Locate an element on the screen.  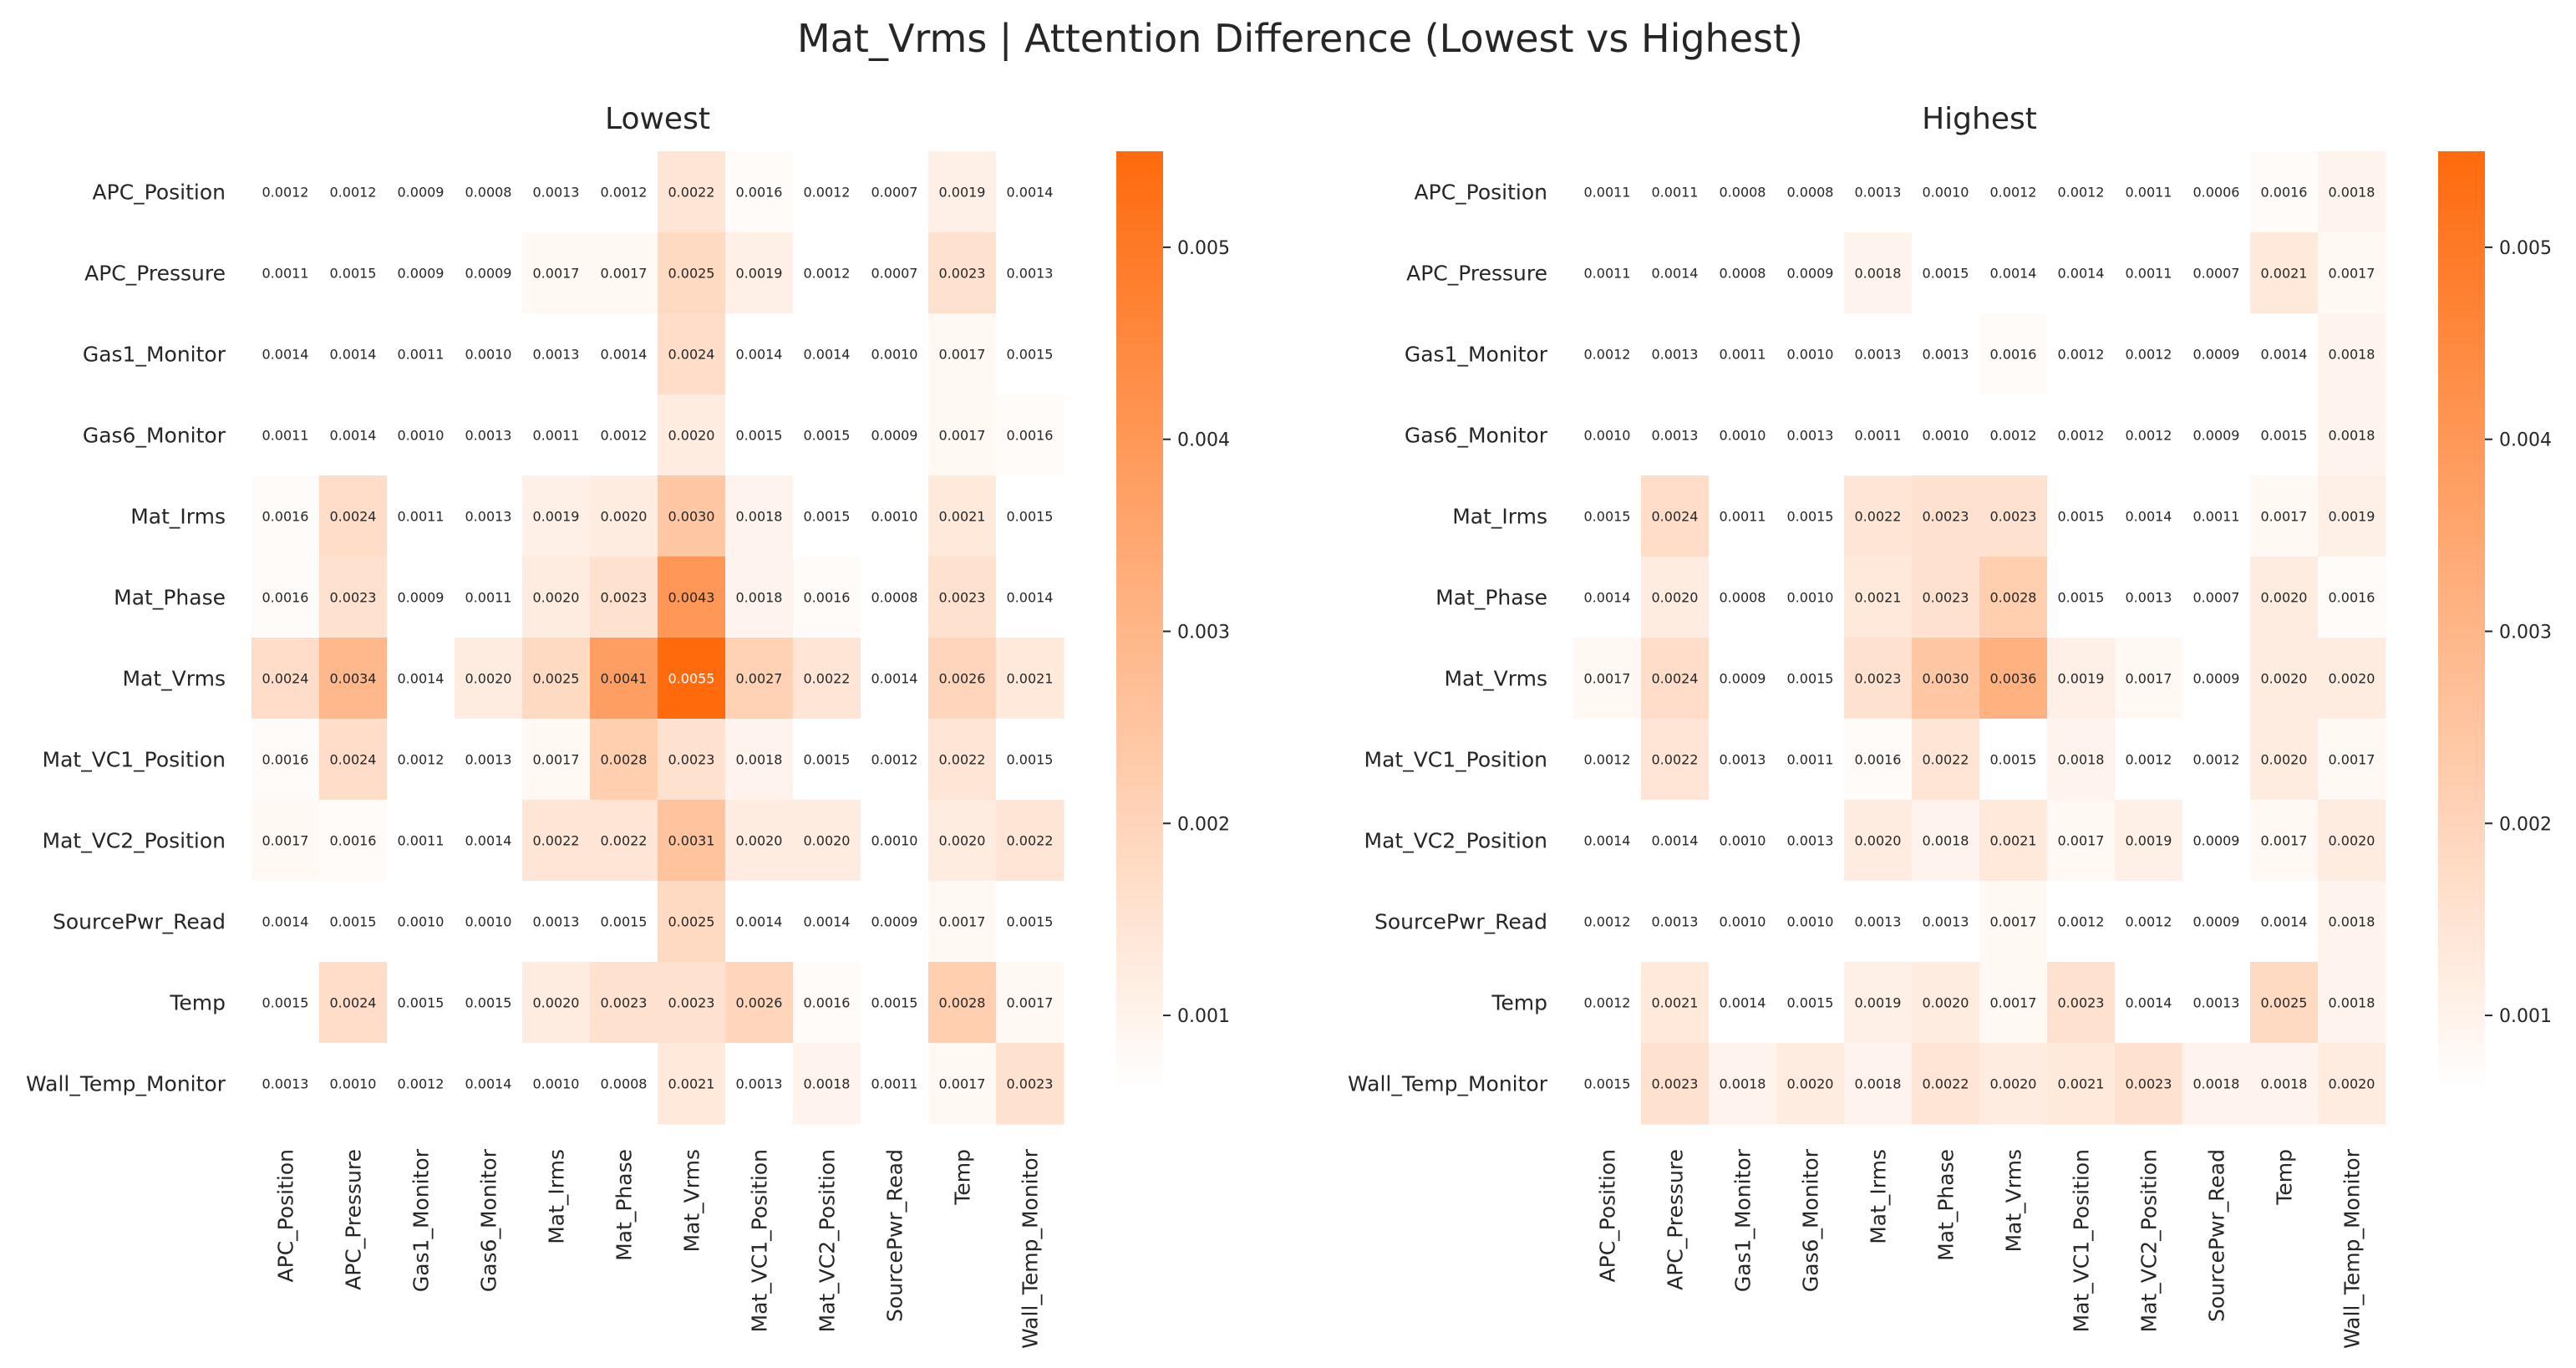
cell-value-label: 0.0017 is located at coordinates (963, 355).